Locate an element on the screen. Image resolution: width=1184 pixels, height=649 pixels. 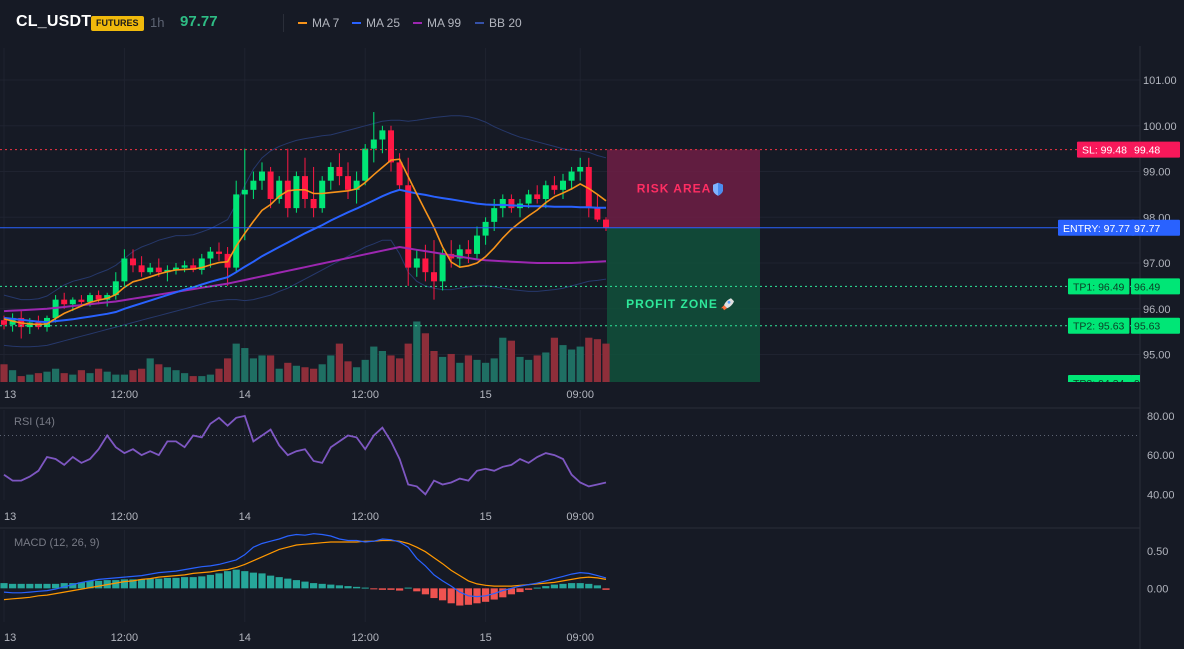
take-profit-1-label-axis-value: 96.49 is located at coordinates (1147, 287).